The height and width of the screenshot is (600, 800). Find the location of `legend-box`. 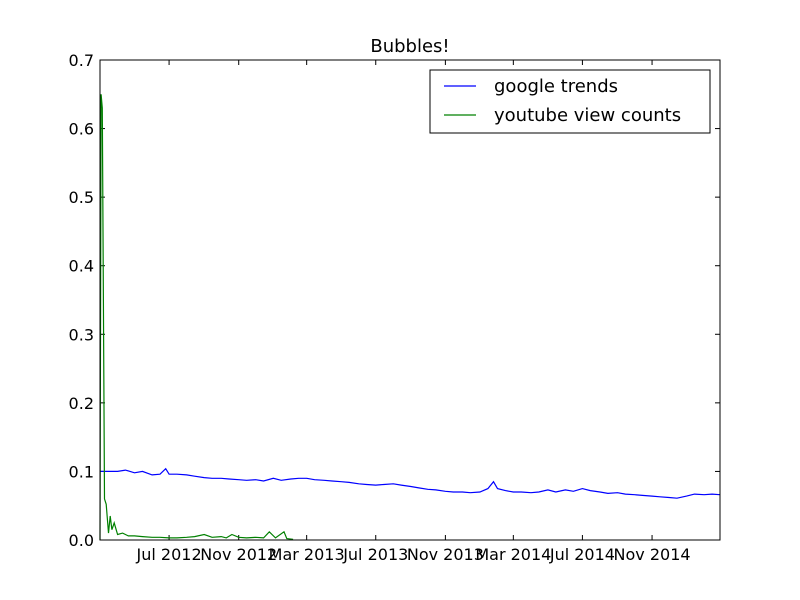

legend-box is located at coordinates (570, 101).